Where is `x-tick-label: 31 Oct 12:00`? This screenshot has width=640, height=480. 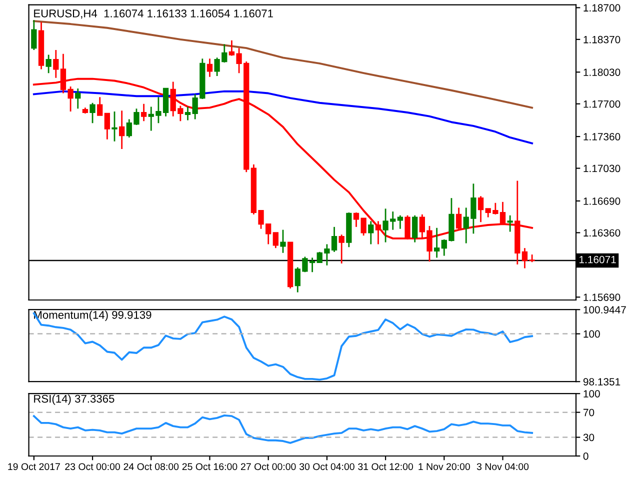
x-tick-label: 31 Oct 12:00 is located at coordinates (385, 466).